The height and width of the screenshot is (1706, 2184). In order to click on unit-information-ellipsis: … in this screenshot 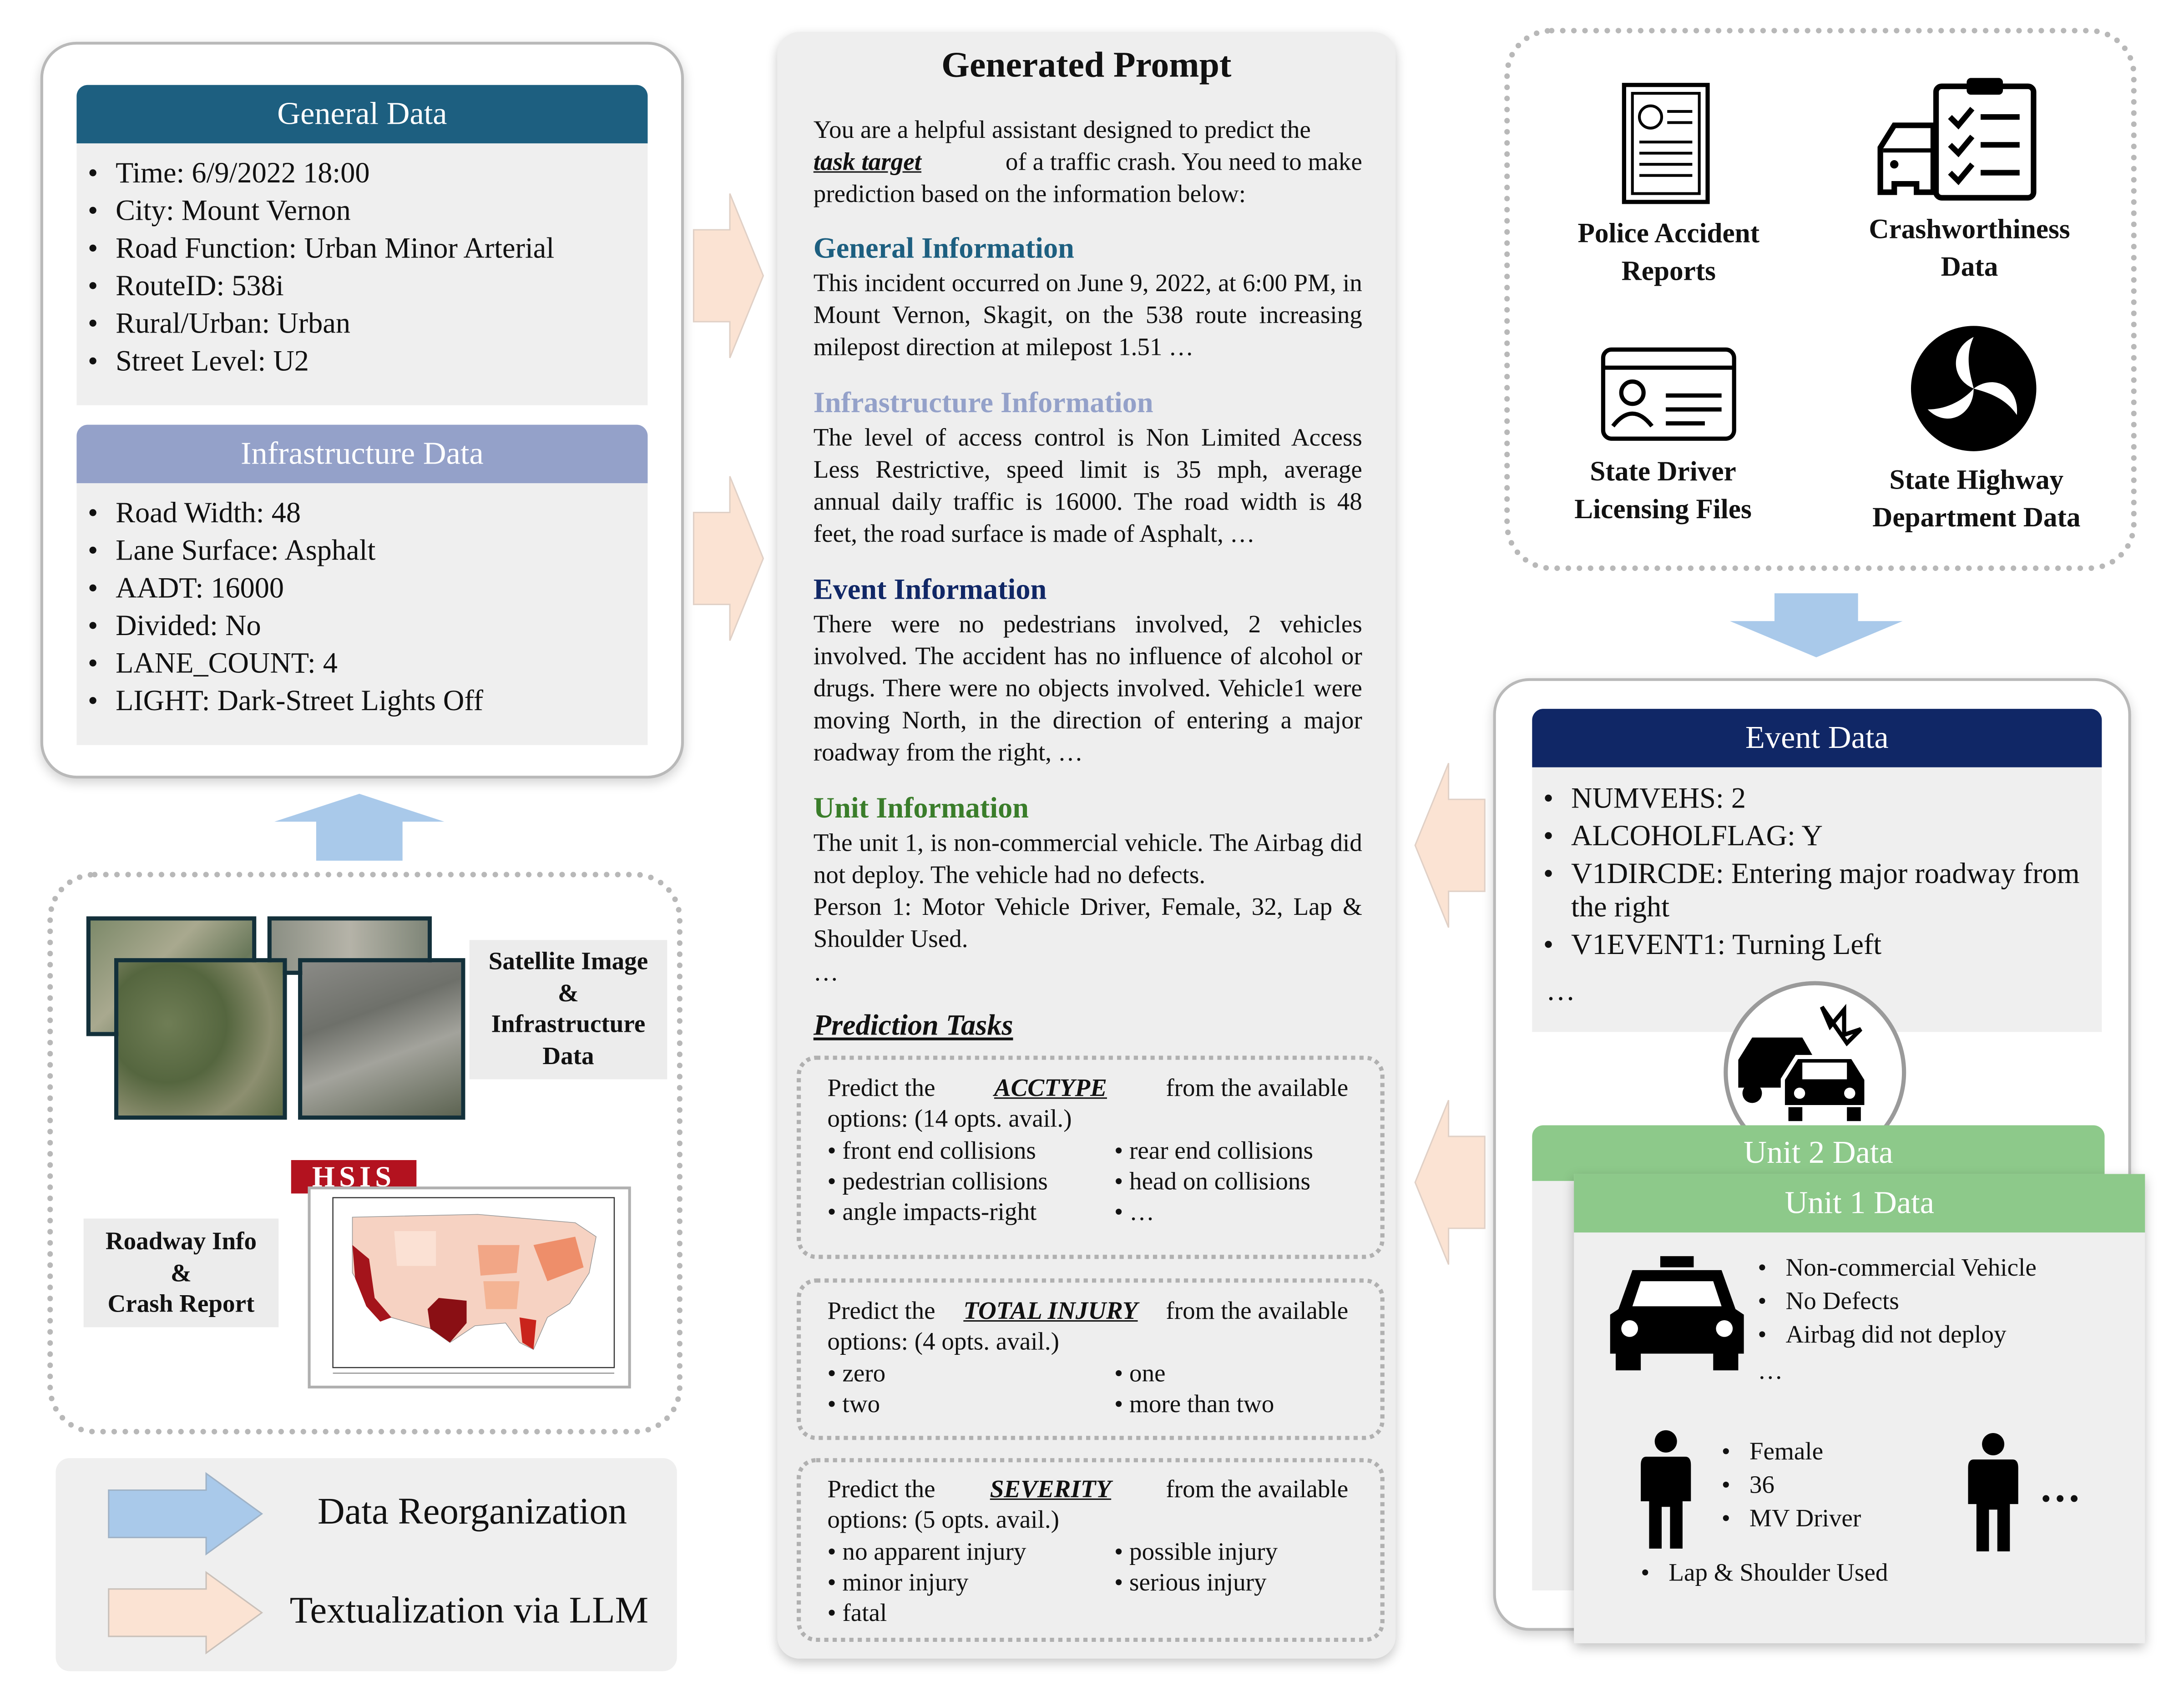, I will do `click(826, 972)`.